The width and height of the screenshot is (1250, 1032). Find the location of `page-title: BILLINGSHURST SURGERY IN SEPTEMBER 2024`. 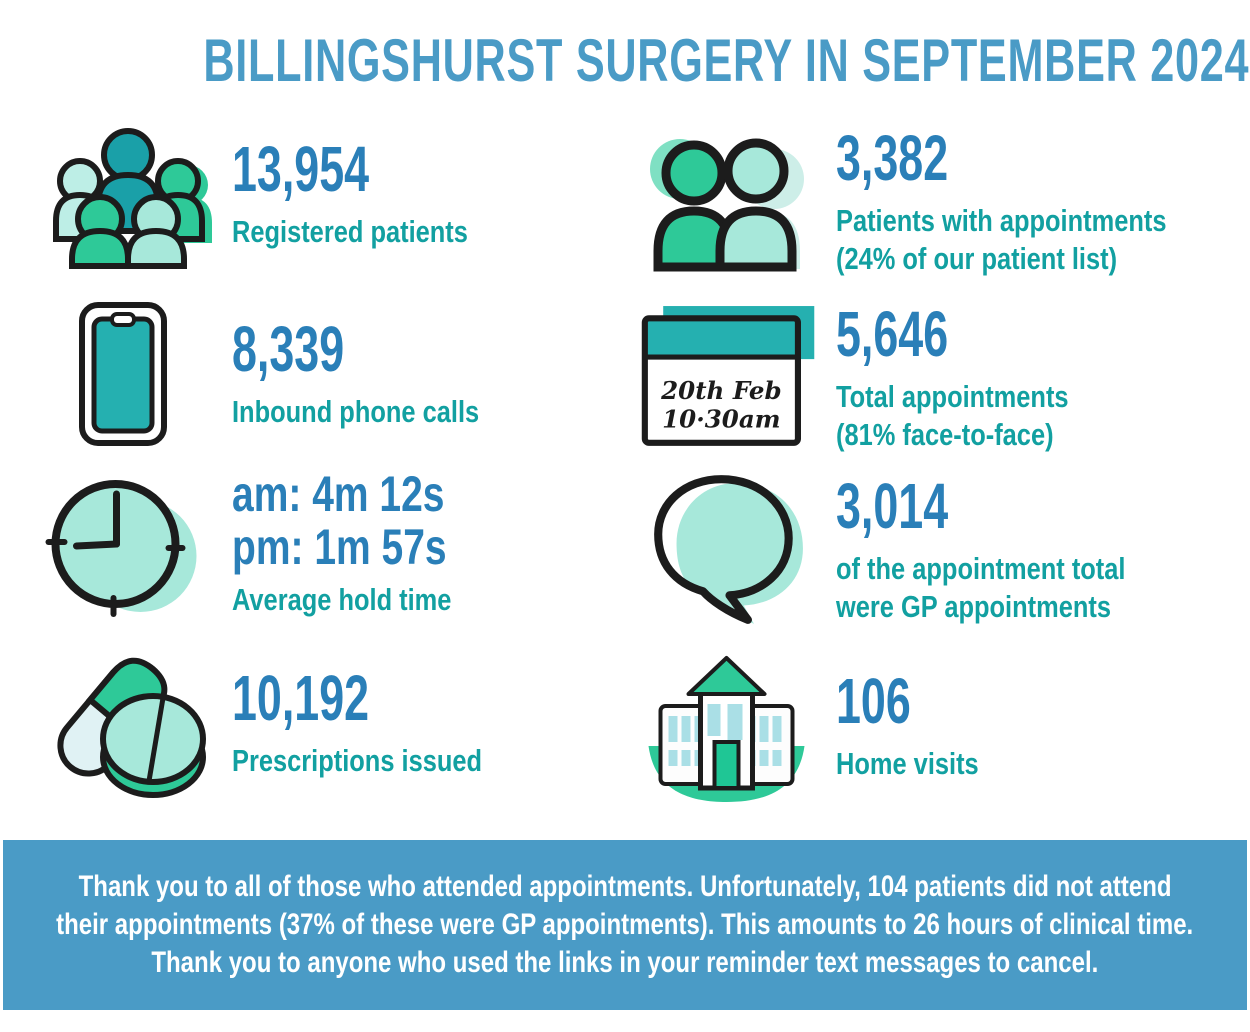

page-title: BILLINGSHURST SURGERY IN SEPTEMBER 2024 is located at coordinates (625, 60).